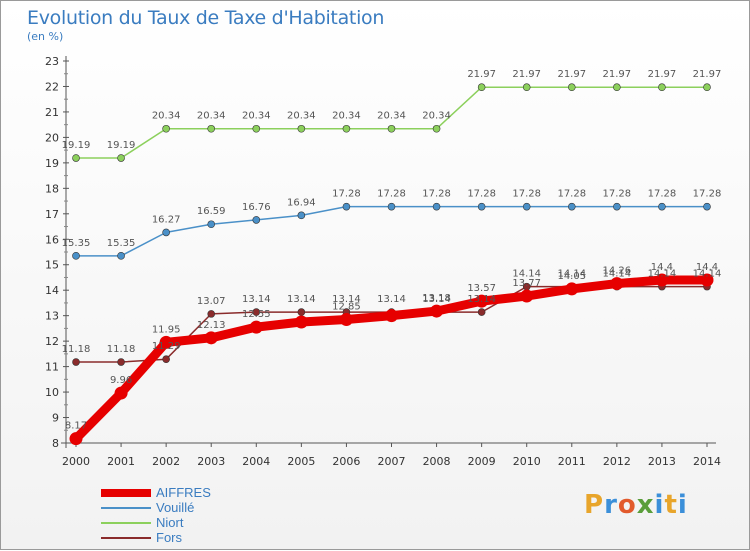  I want to click on legend-swatch-aiffres, so click(126, 492).